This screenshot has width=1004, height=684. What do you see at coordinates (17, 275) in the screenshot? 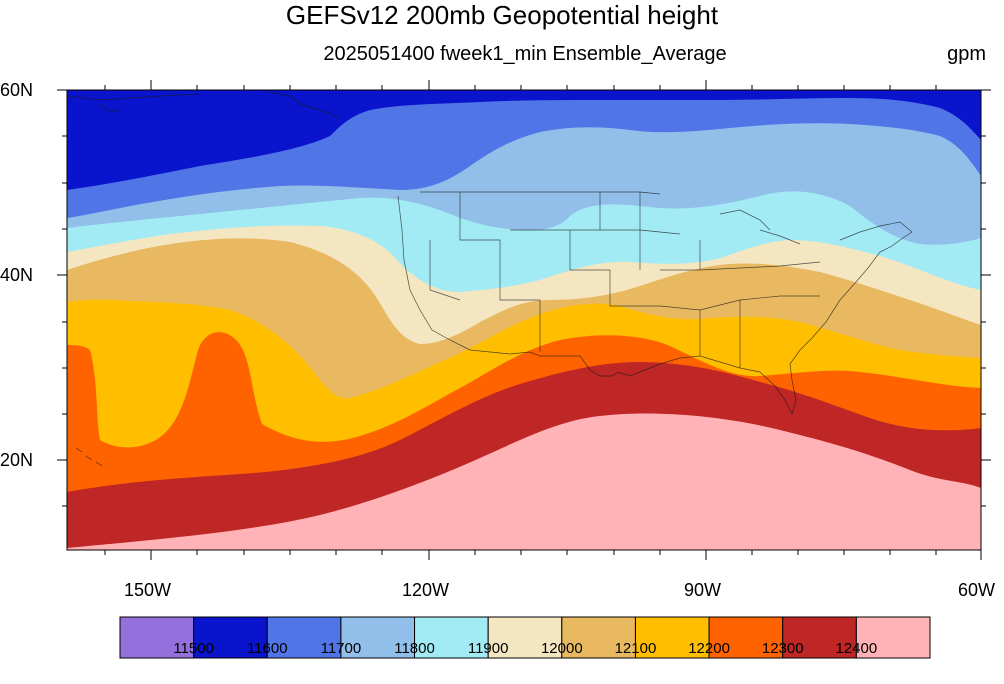
I see `lat-label-40n: 40N` at bounding box center [17, 275].